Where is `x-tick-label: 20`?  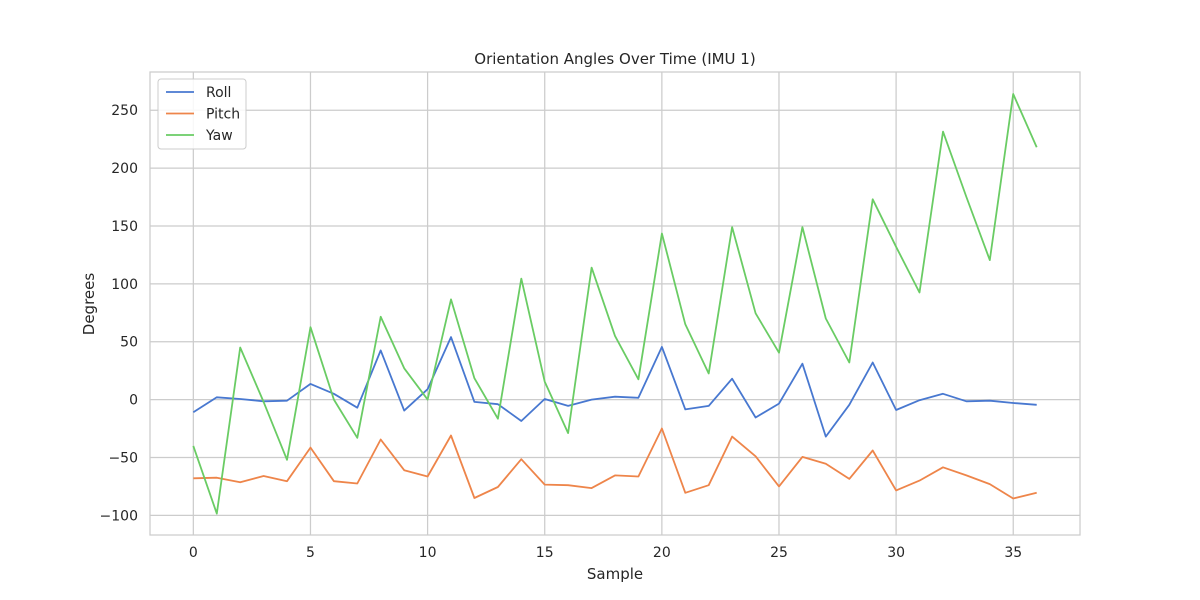 x-tick-label: 20 is located at coordinates (662, 553).